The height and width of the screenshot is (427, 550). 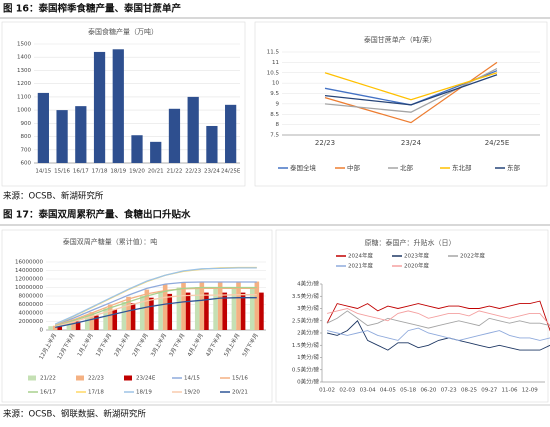 What do you see at coordinates (273, 53) in the screenshot?
I see `y-tick-label: 11.5` at bounding box center [273, 53].